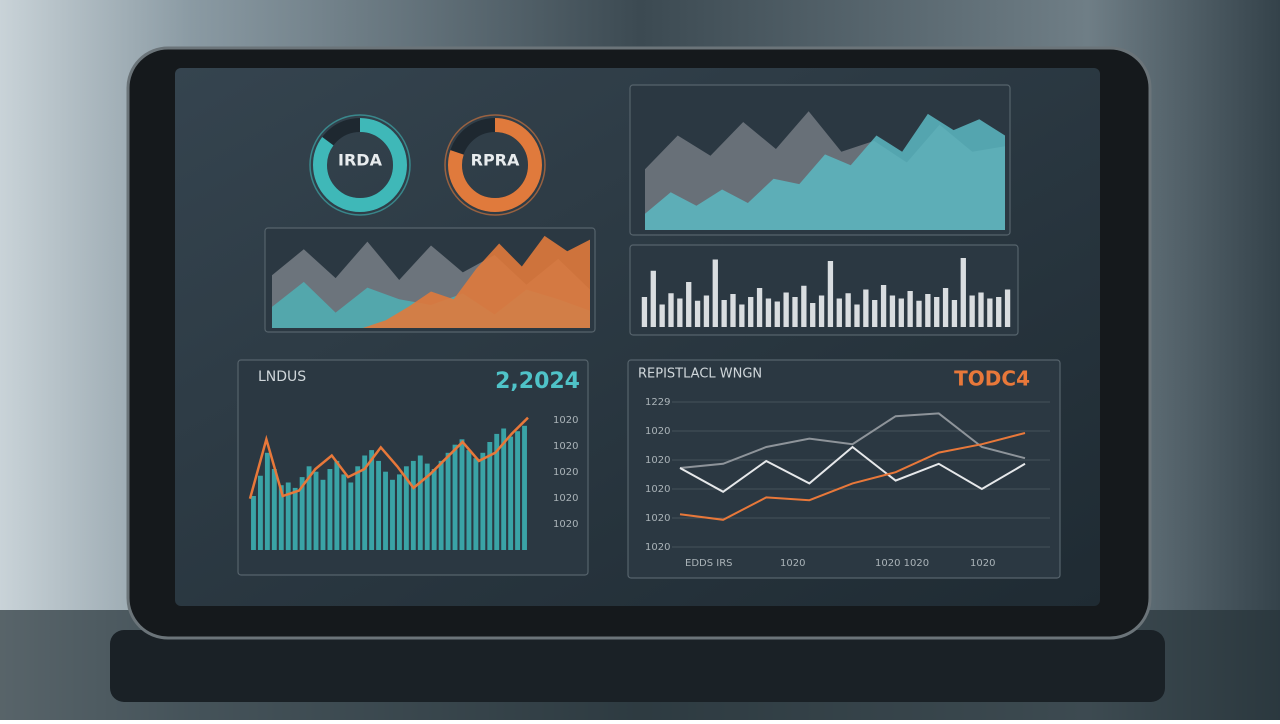  Describe the element at coordinates (657, 402) in the screenshot. I see `y-tick-label: 1229` at that location.